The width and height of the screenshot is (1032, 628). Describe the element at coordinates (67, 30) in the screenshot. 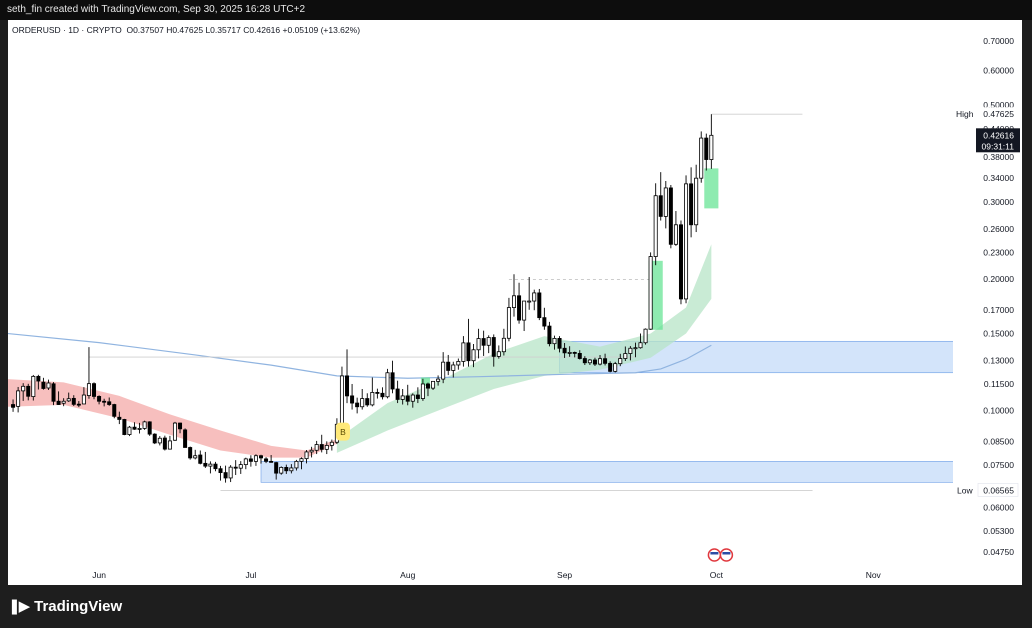

I see `symbol-label: ORDERUSD · 1D · CRYPTO` at that location.